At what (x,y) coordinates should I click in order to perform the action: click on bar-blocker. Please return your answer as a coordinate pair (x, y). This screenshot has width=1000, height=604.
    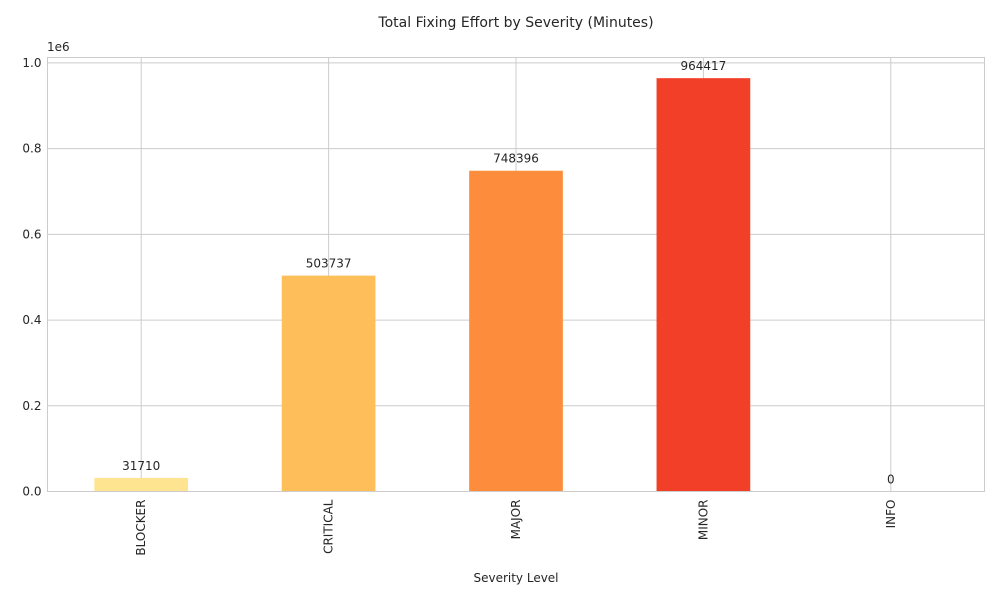
    Looking at the image, I should click on (141, 484).